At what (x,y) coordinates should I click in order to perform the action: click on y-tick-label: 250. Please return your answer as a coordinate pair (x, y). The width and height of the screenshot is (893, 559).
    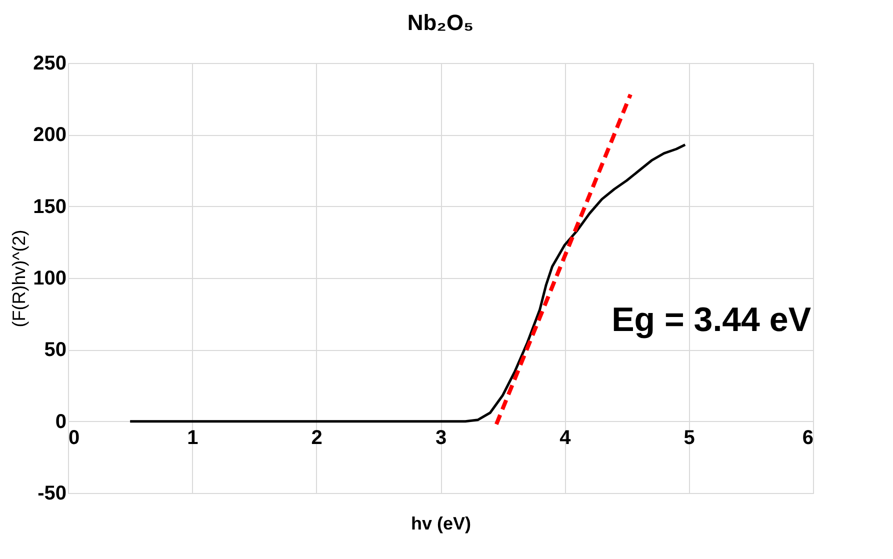
    Looking at the image, I should click on (49, 63).